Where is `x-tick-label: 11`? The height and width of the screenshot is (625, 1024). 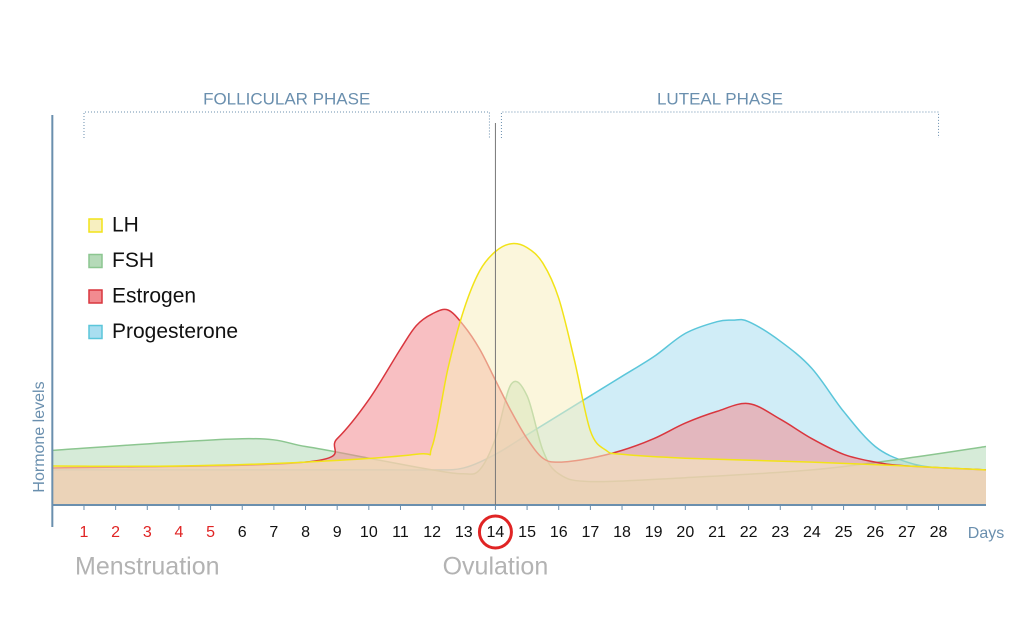 x-tick-label: 11 is located at coordinates (400, 532).